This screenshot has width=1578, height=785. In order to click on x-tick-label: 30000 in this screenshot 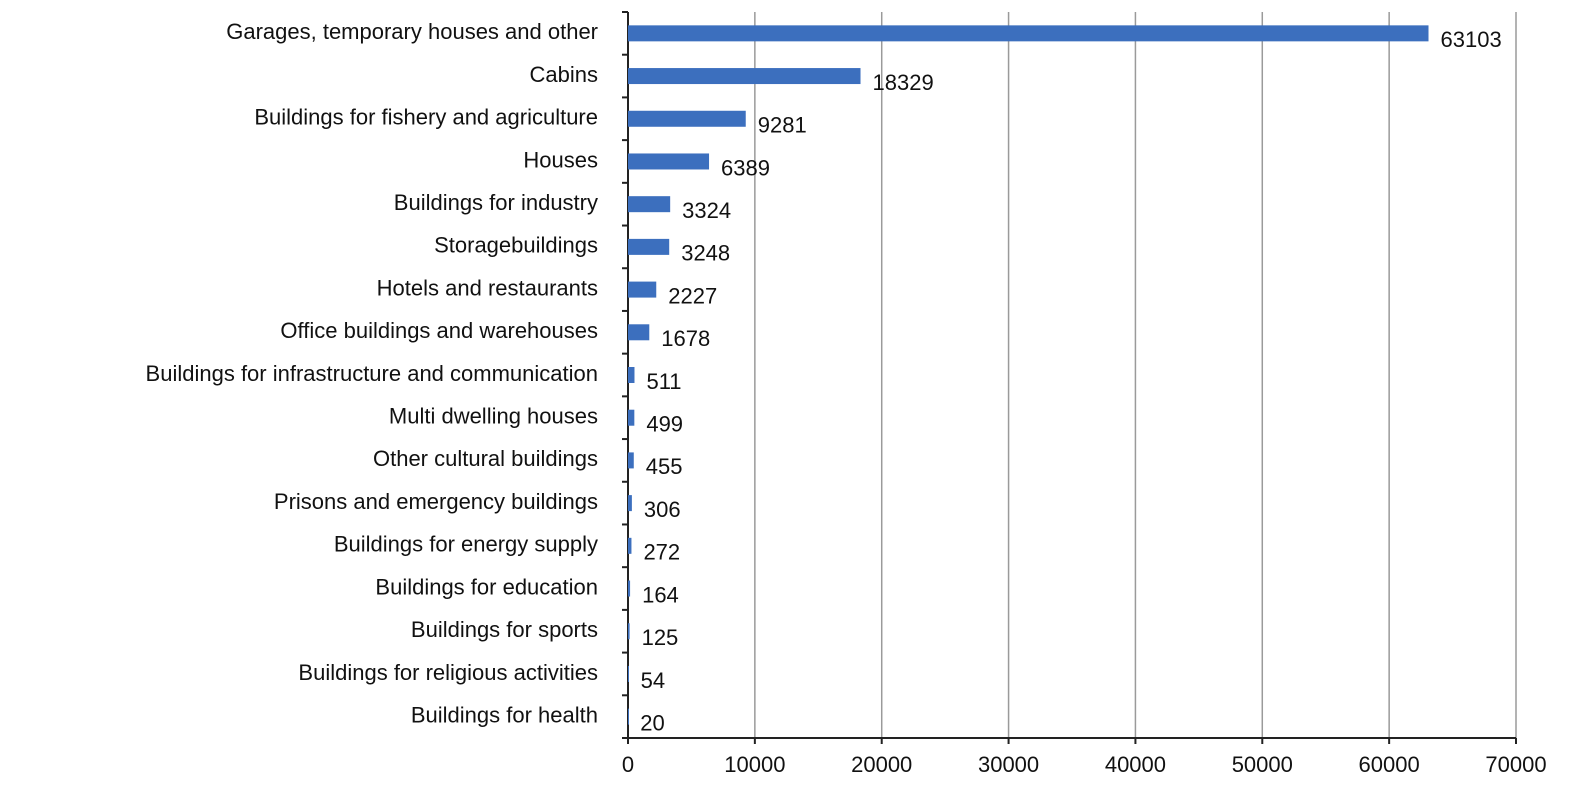, I will do `click(1008, 764)`.